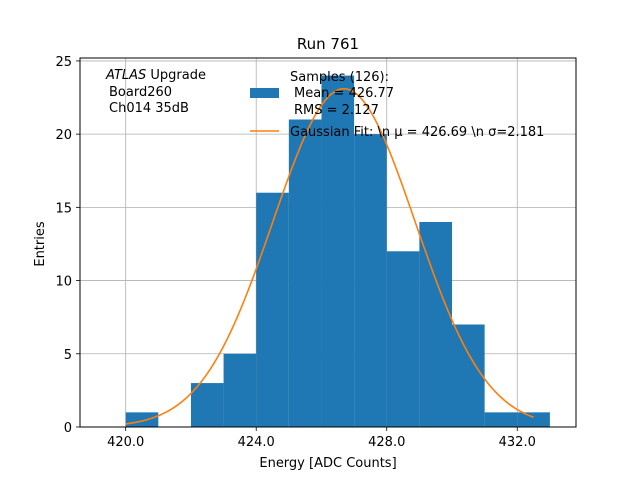 This screenshot has width=640, height=480. I want to click on atlas-annotation: ATLAS Upgrade Board260 Ch014 35dB, so click(155, 92).